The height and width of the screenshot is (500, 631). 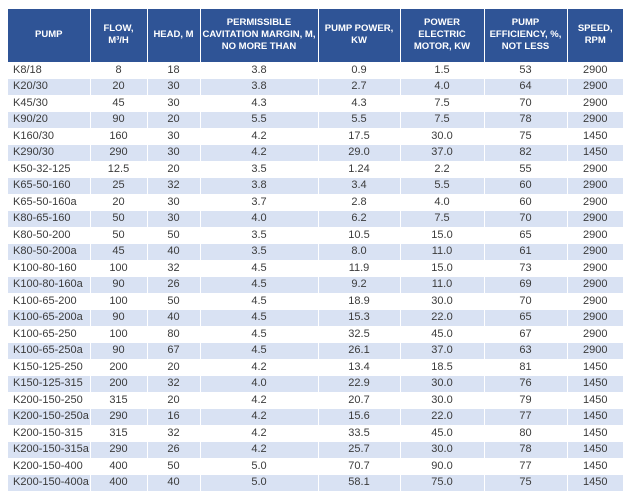 I want to click on table-cell-motor-power: 15.0, so click(x=442, y=268).